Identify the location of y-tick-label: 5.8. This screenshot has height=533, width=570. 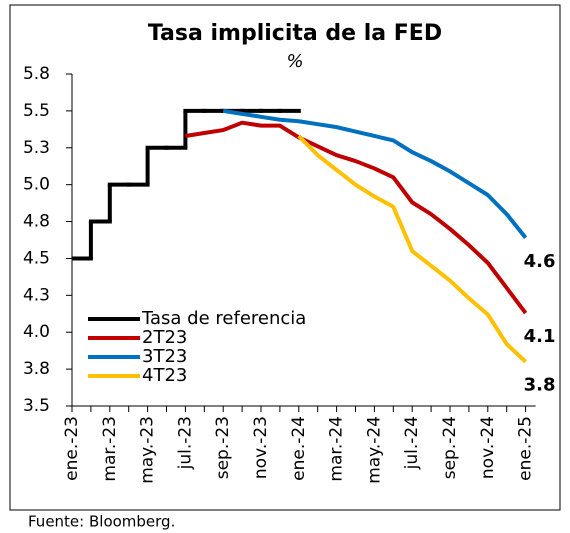
(36, 74).